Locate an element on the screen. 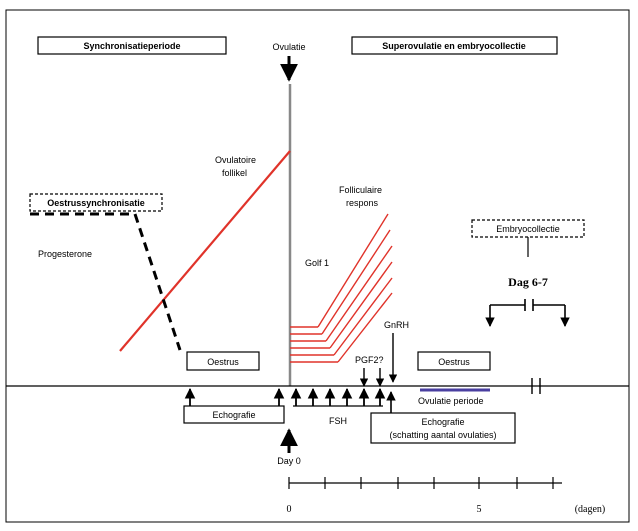 This screenshot has width=638, height=531. echografie-right-label-2: (schatting aantal ovulaties) is located at coordinates (442, 435).